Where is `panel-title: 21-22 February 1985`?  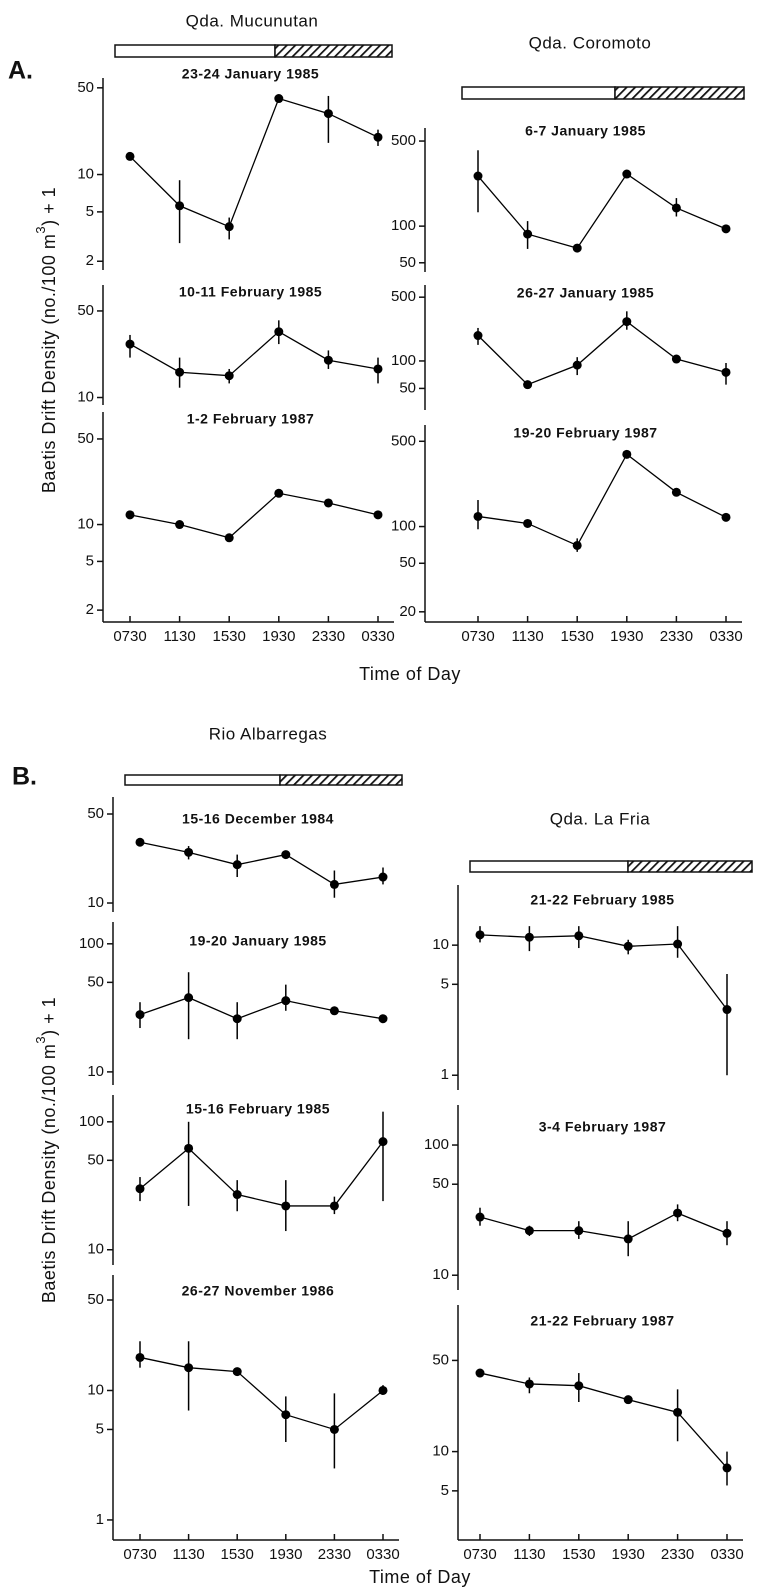
panel-title: 21-22 February 1985 is located at coordinates (602, 900).